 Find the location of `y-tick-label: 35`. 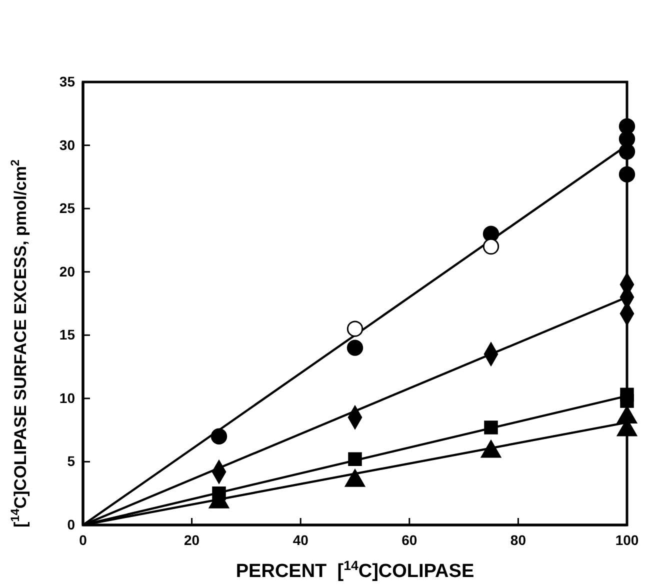

y-tick-label: 35 is located at coordinates (67, 81).